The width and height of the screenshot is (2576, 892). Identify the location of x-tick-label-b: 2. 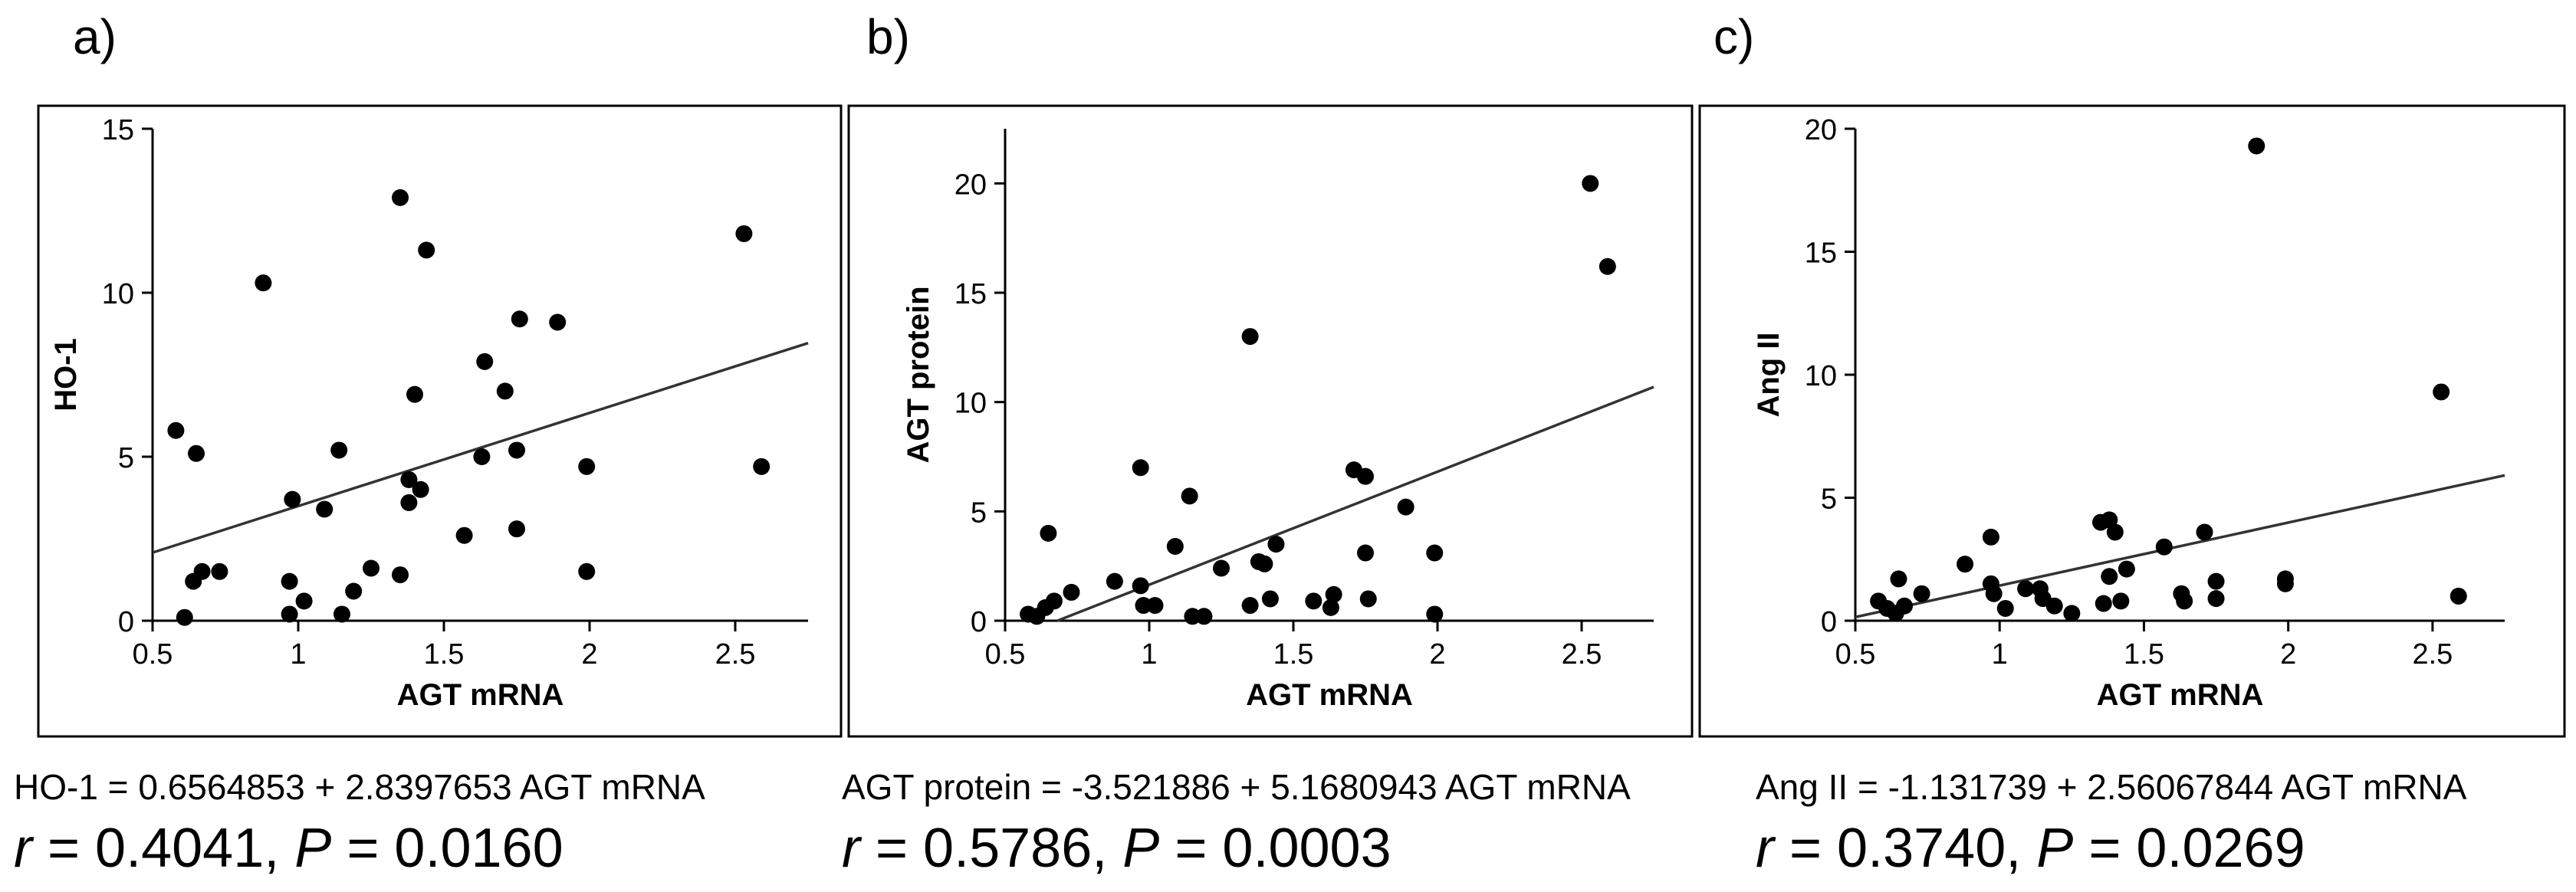
(1437, 654).